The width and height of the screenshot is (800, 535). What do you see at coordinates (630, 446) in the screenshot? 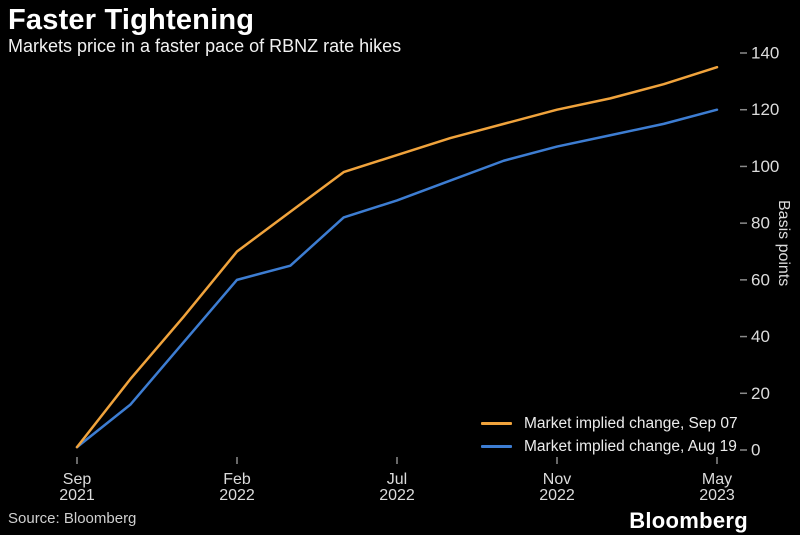
I see `legend-label-aug19: Market implied change, Aug 19` at bounding box center [630, 446].